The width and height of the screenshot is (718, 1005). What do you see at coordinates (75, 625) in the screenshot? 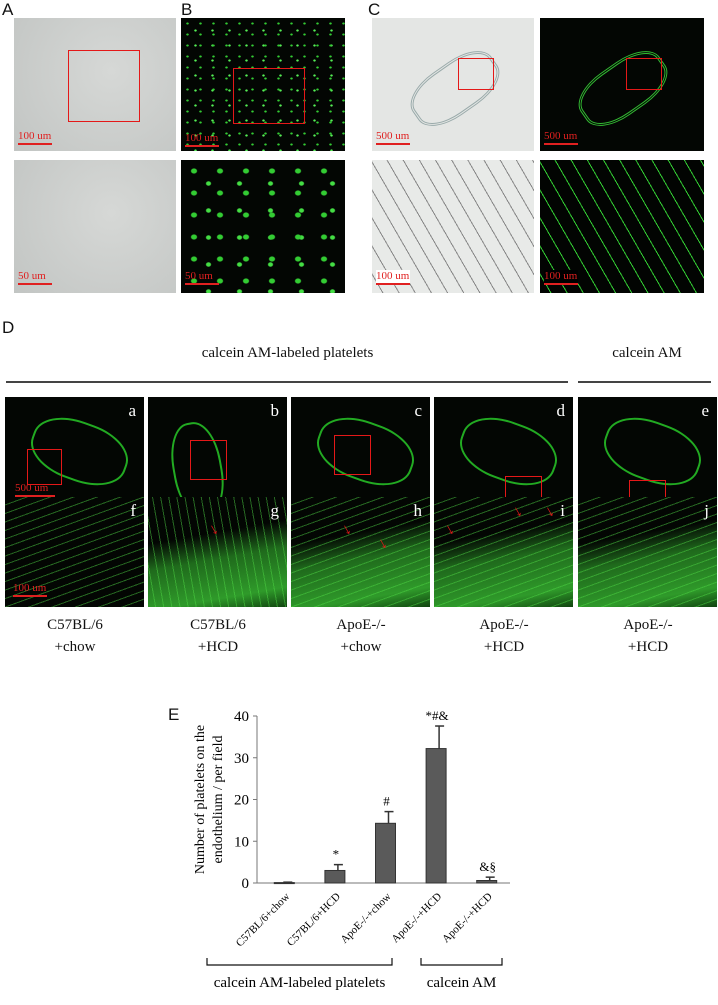
I see `strain-label: C57BL/6` at bounding box center [75, 625].